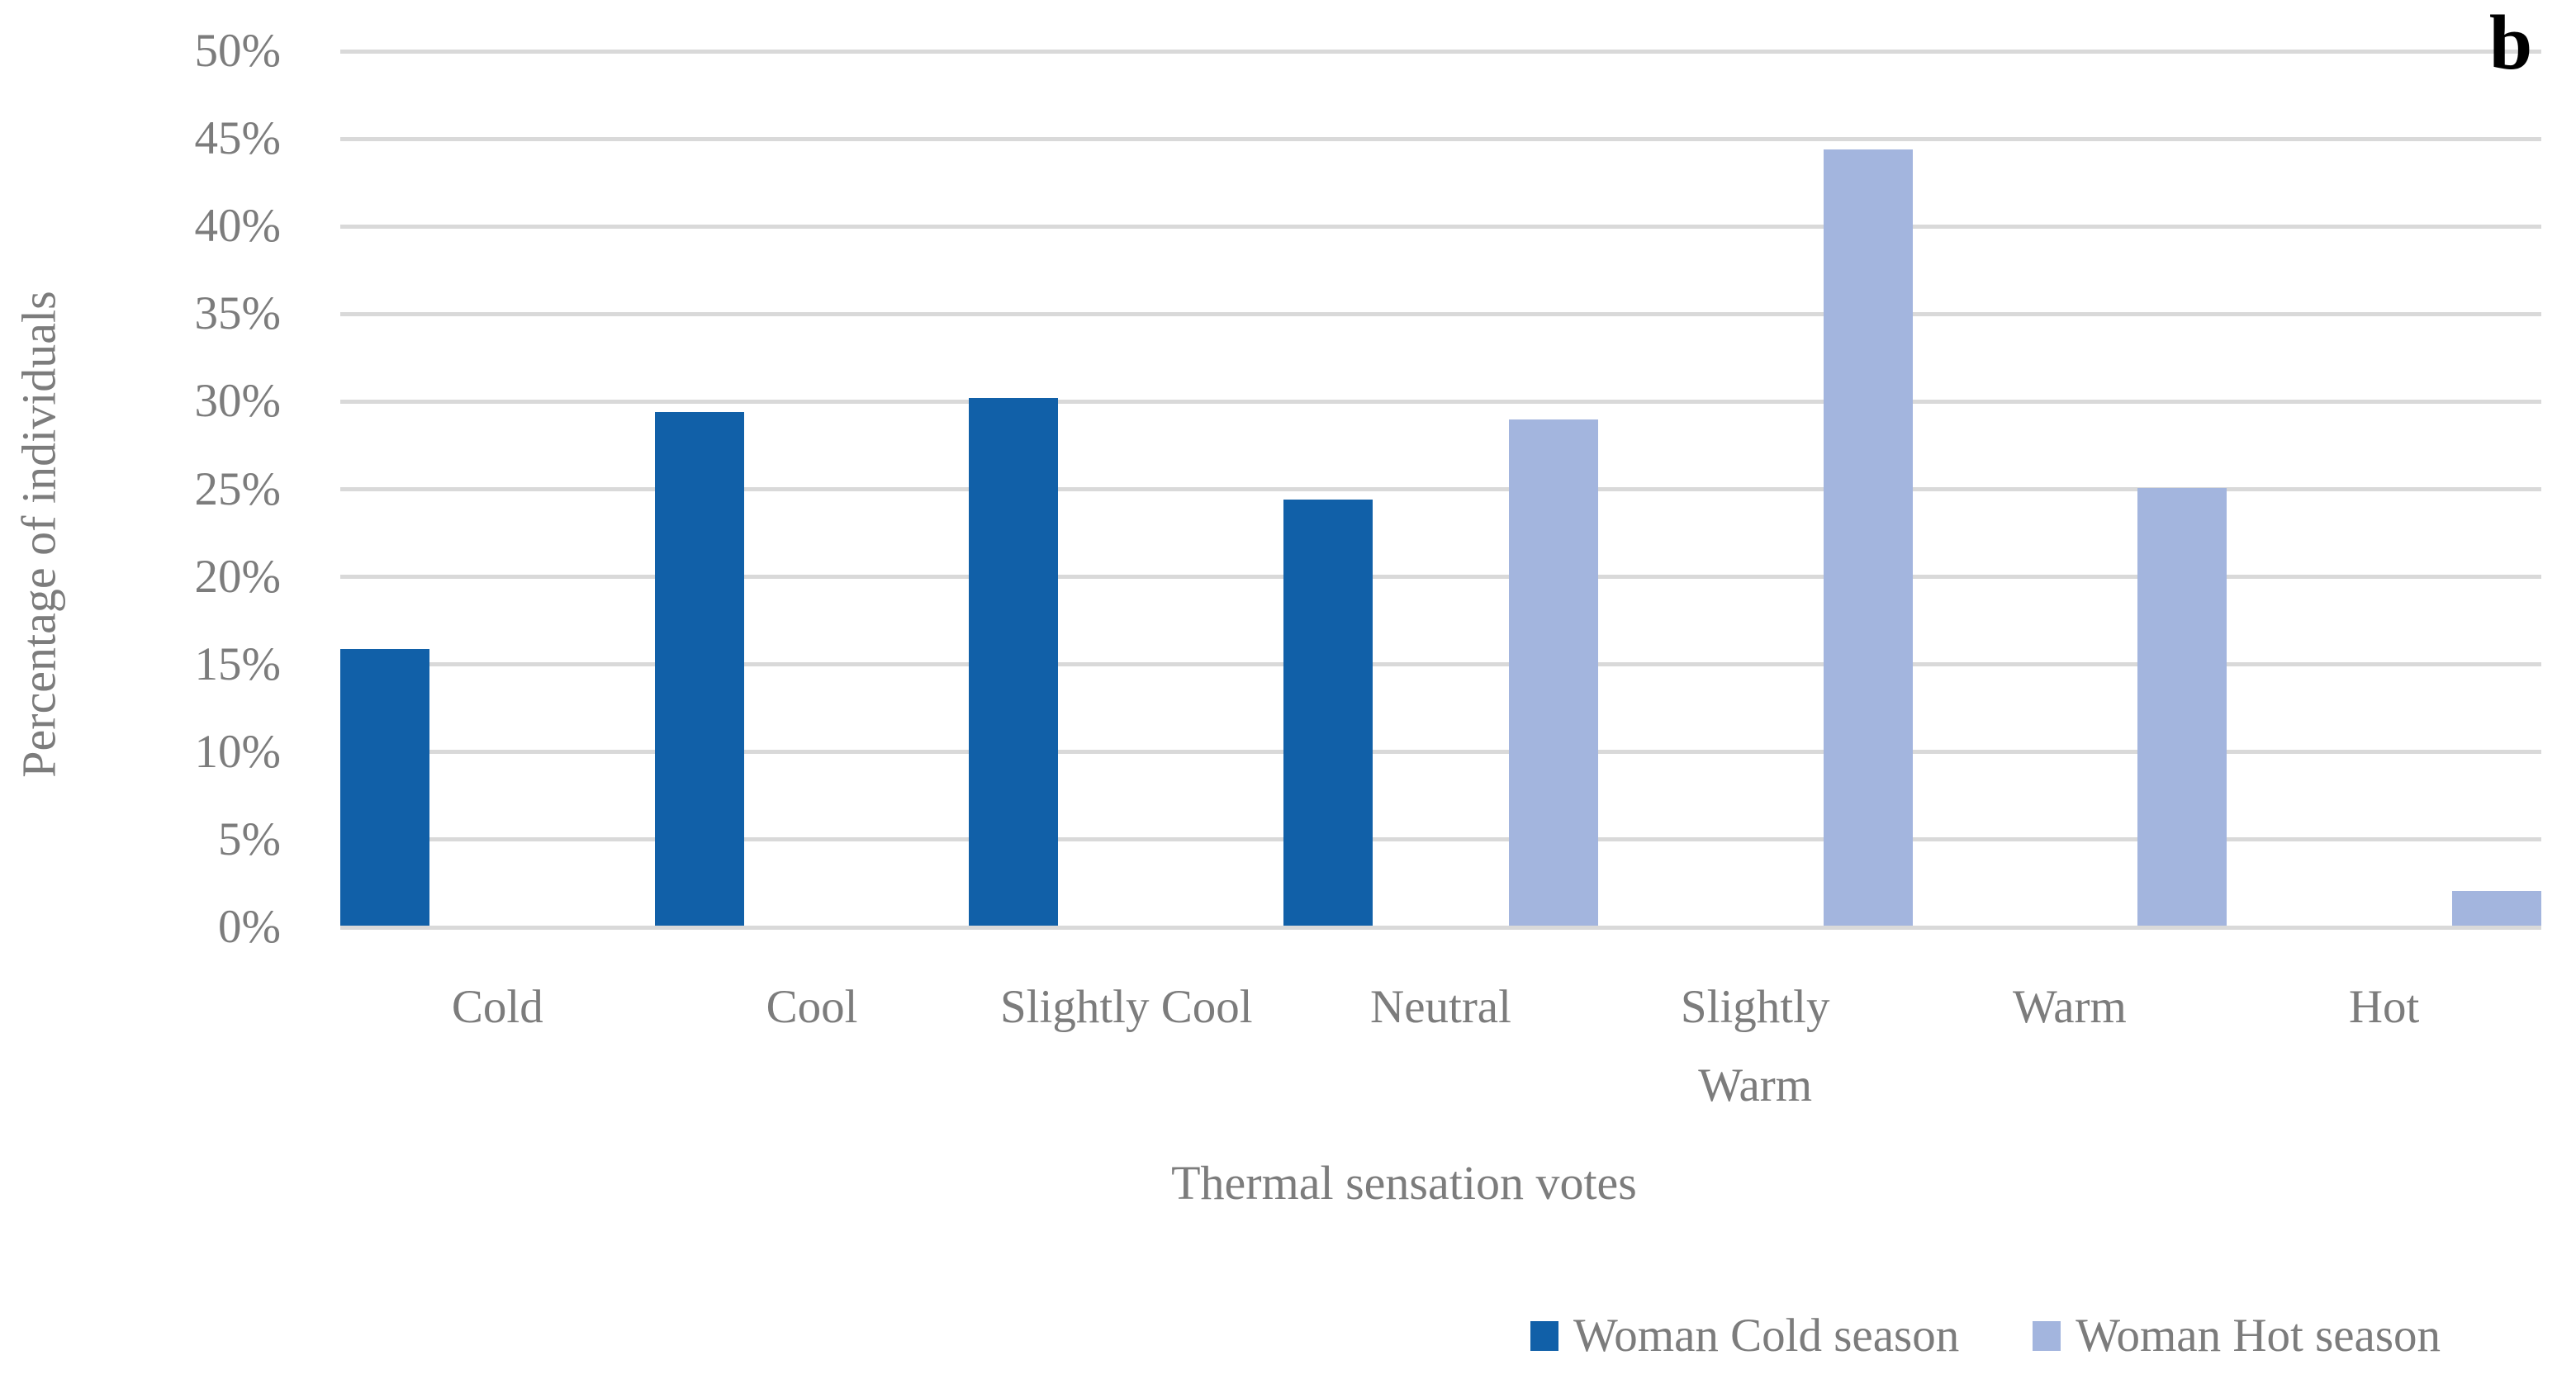 Image resolution: width=2576 pixels, height=1393 pixels. I want to click on bar-woman-cold-season-cold, so click(384, 787).